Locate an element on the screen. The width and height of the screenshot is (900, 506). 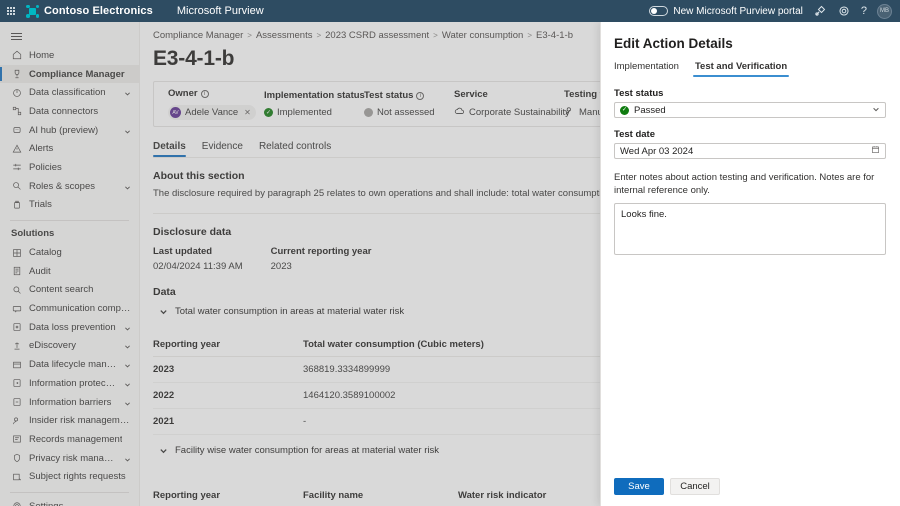
sidebar-item-label: Compliance Manager is located at coordinates (77, 74).